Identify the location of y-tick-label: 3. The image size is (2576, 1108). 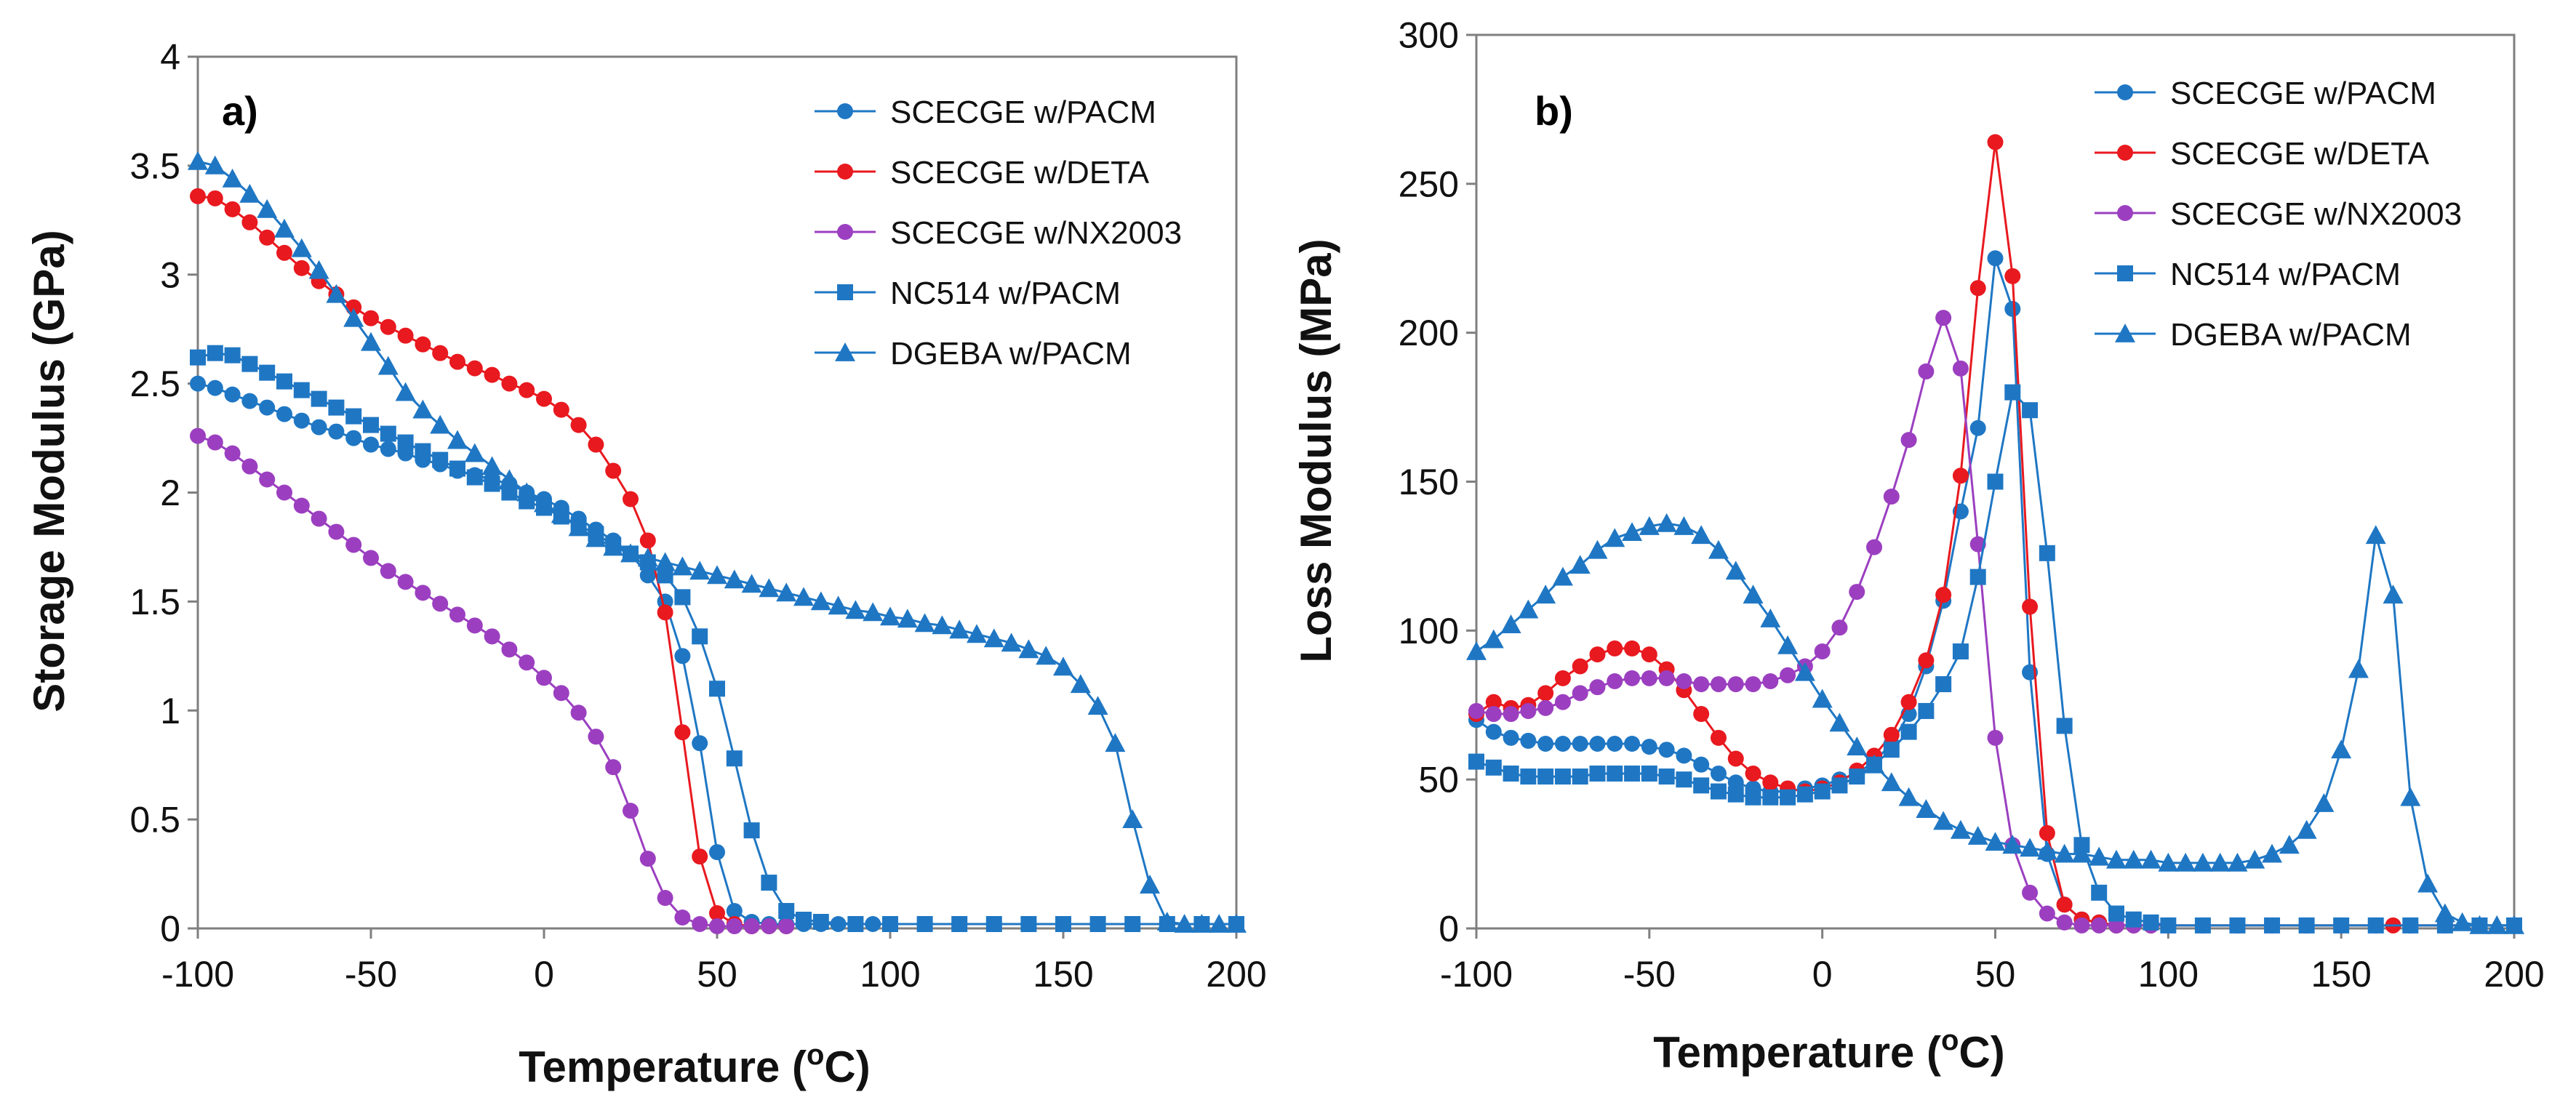
(170, 274).